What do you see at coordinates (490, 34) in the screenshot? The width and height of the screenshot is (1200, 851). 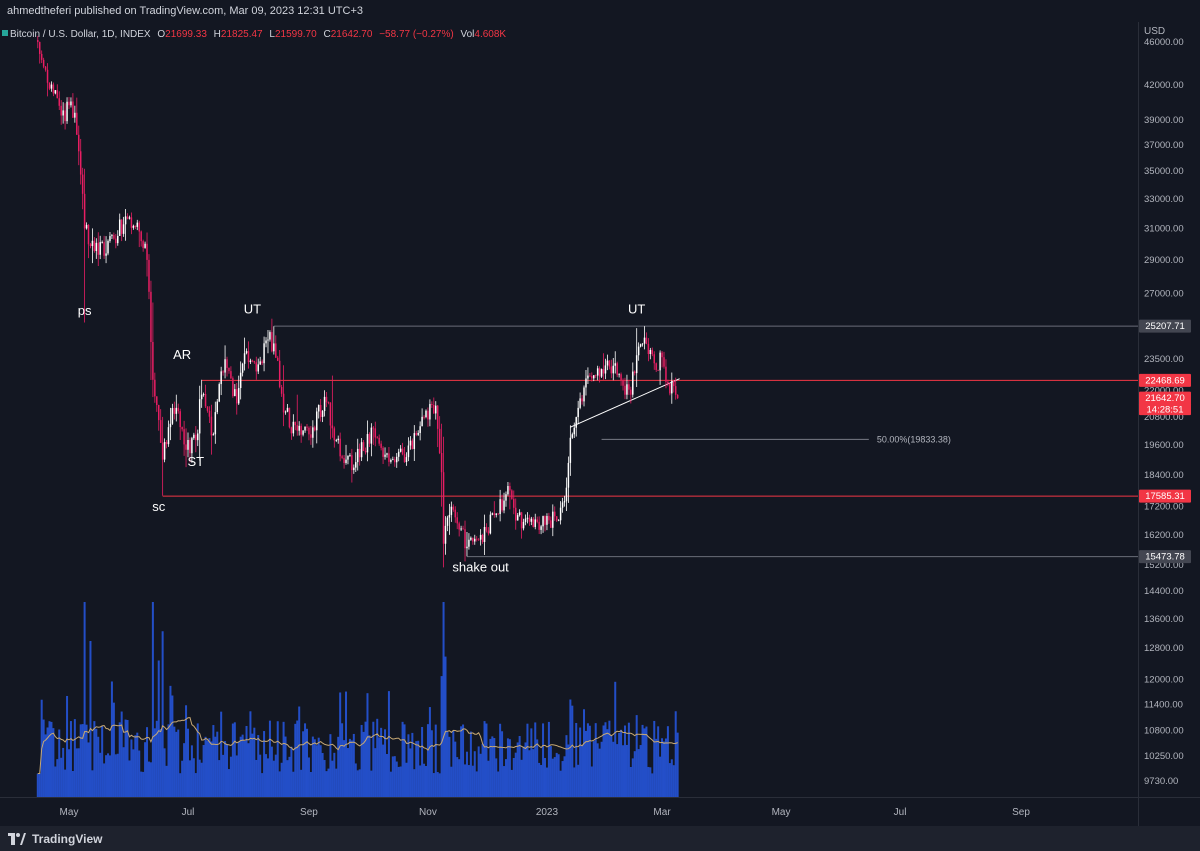 I see `volume-value: 4.608K` at bounding box center [490, 34].